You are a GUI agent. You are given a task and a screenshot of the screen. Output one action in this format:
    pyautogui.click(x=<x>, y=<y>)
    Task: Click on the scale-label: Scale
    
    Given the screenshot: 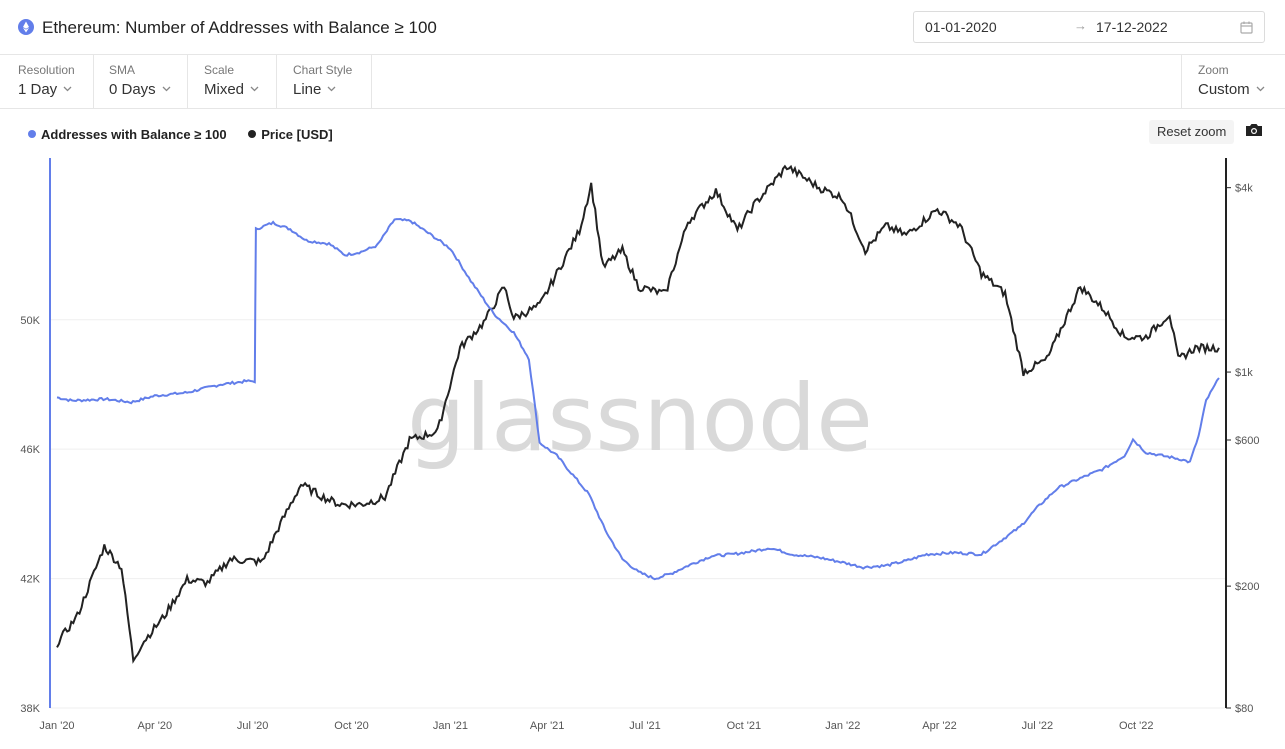 What is the action you would take?
    pyautogui.click(x=219, y=70)
    